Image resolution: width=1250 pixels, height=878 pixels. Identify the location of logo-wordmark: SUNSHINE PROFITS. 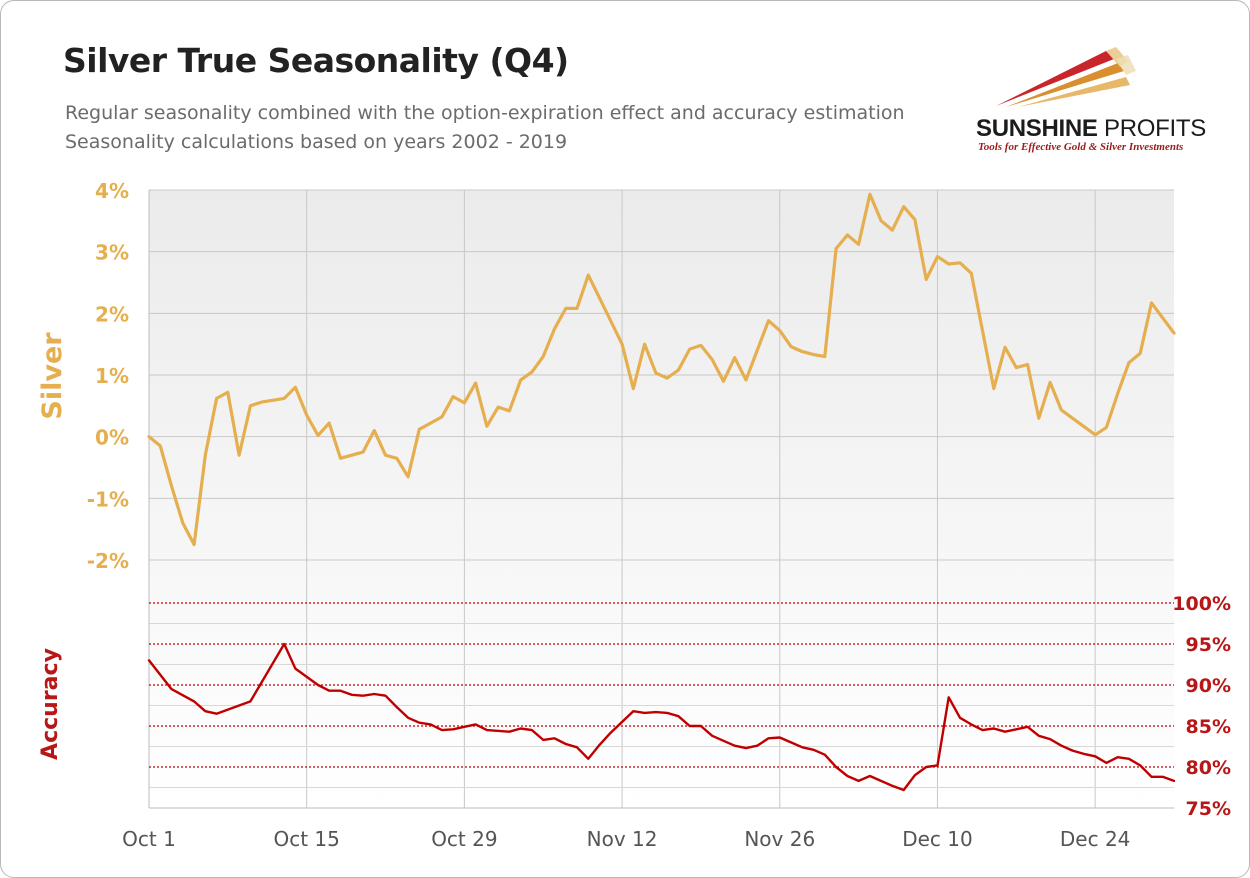
(1091, 129).